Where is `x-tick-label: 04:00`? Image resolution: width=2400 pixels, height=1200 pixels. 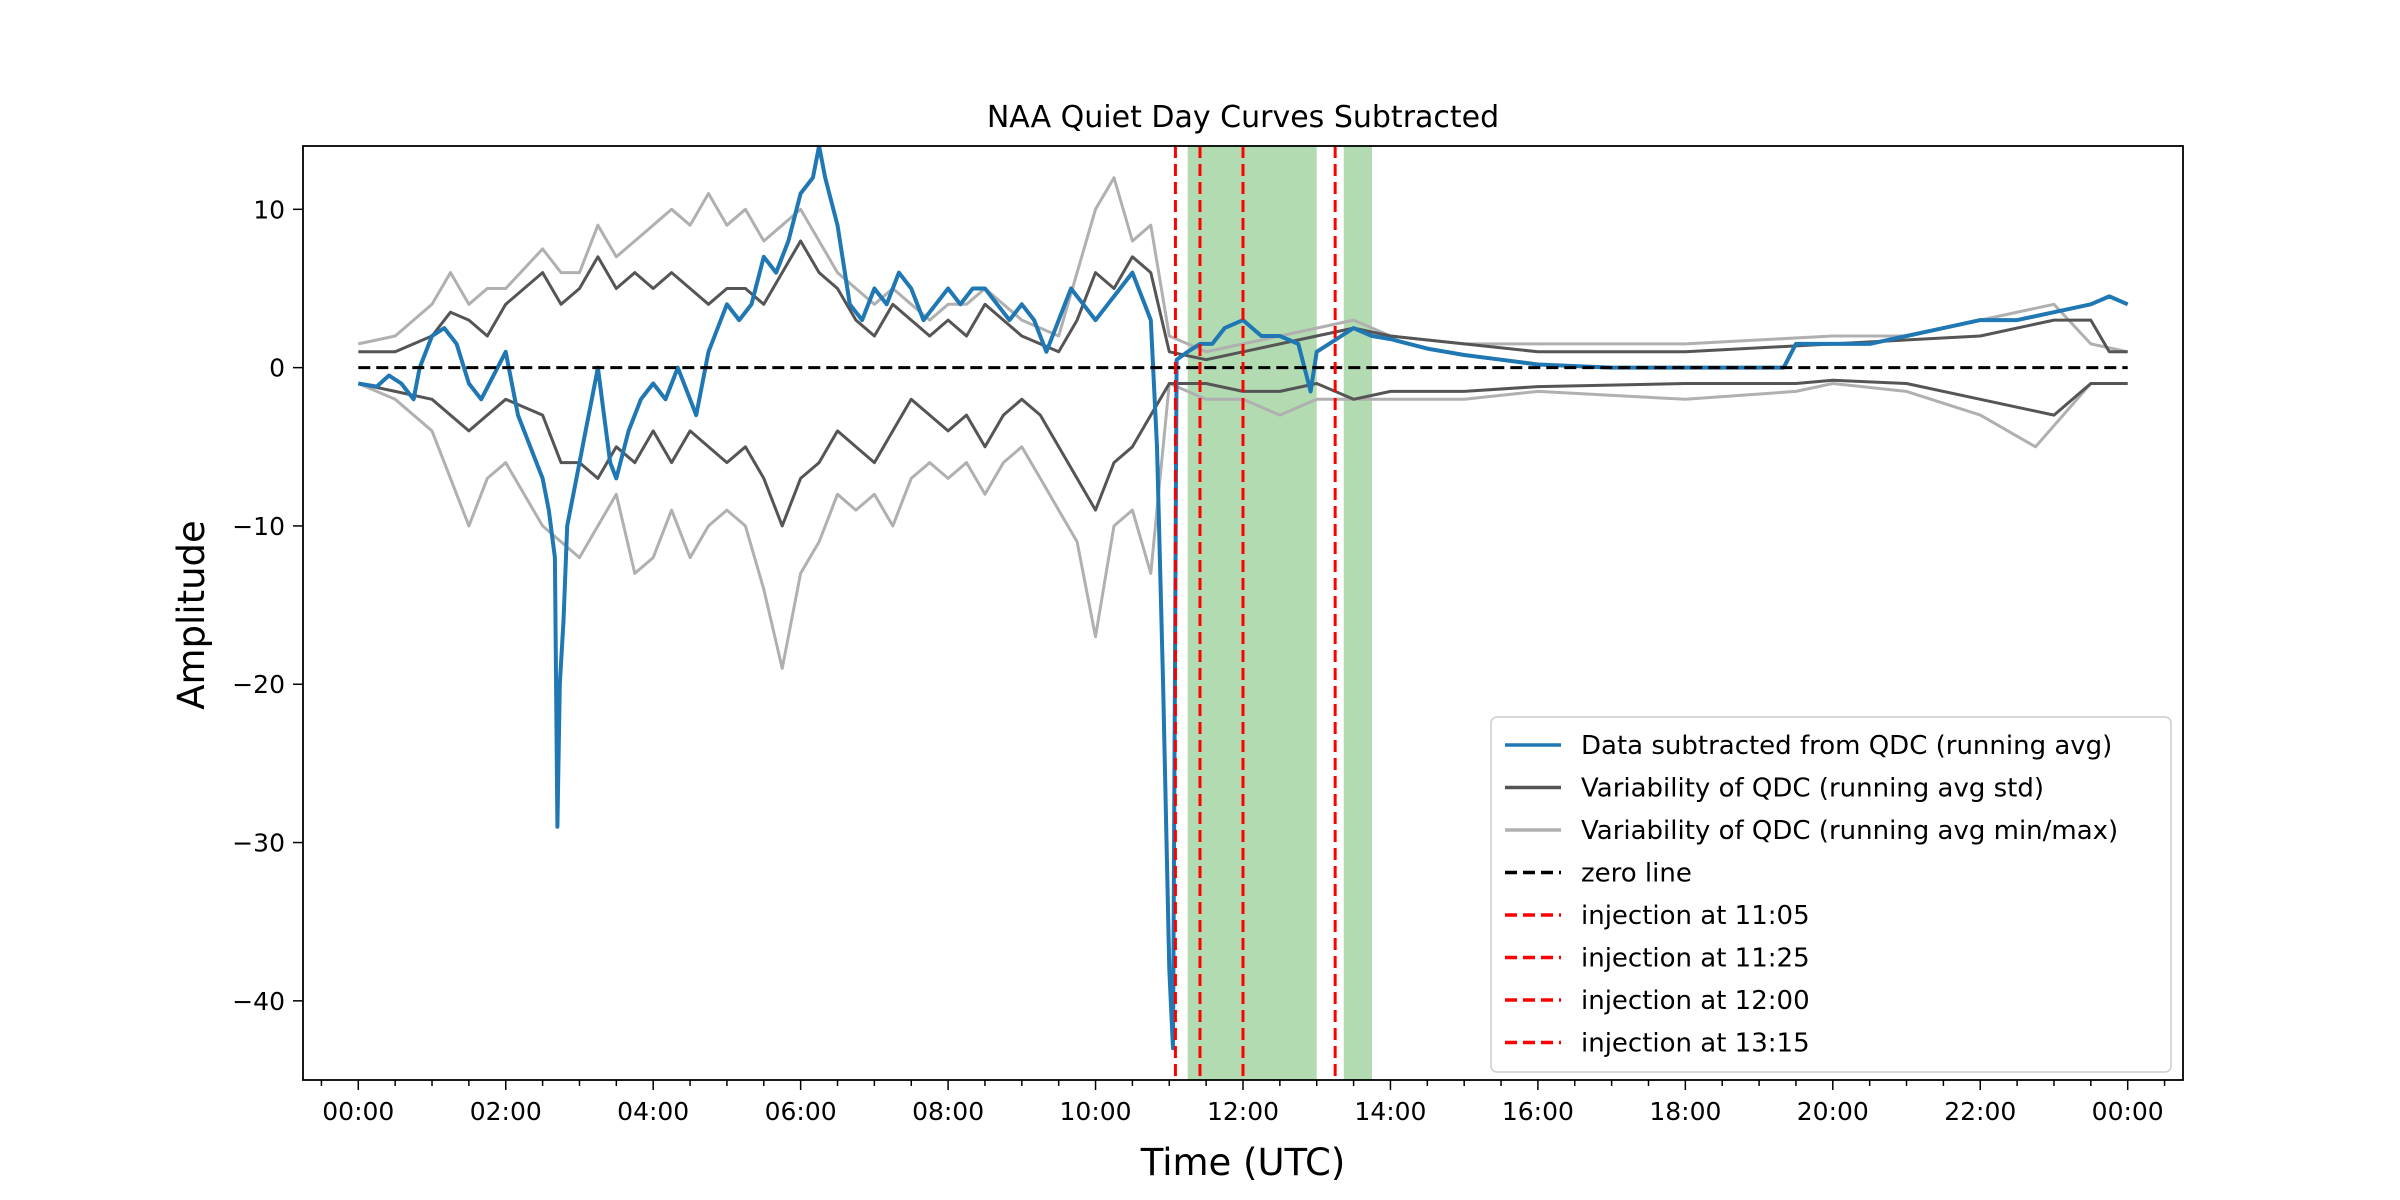
x-tick-label: 04:00 is located at coordinates (653, 1111).